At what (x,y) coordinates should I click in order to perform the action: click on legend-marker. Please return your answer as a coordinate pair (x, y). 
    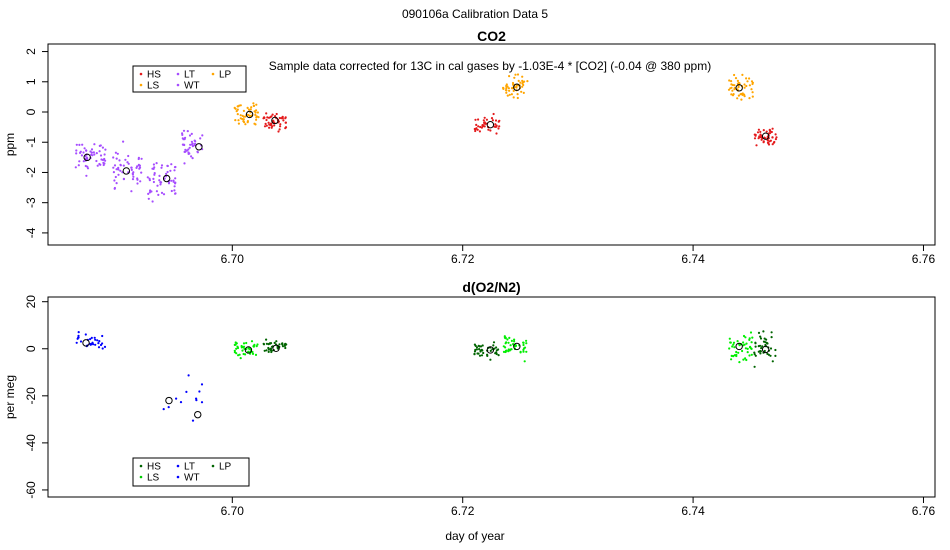
    Looking at the image, I should click on (141, 74).